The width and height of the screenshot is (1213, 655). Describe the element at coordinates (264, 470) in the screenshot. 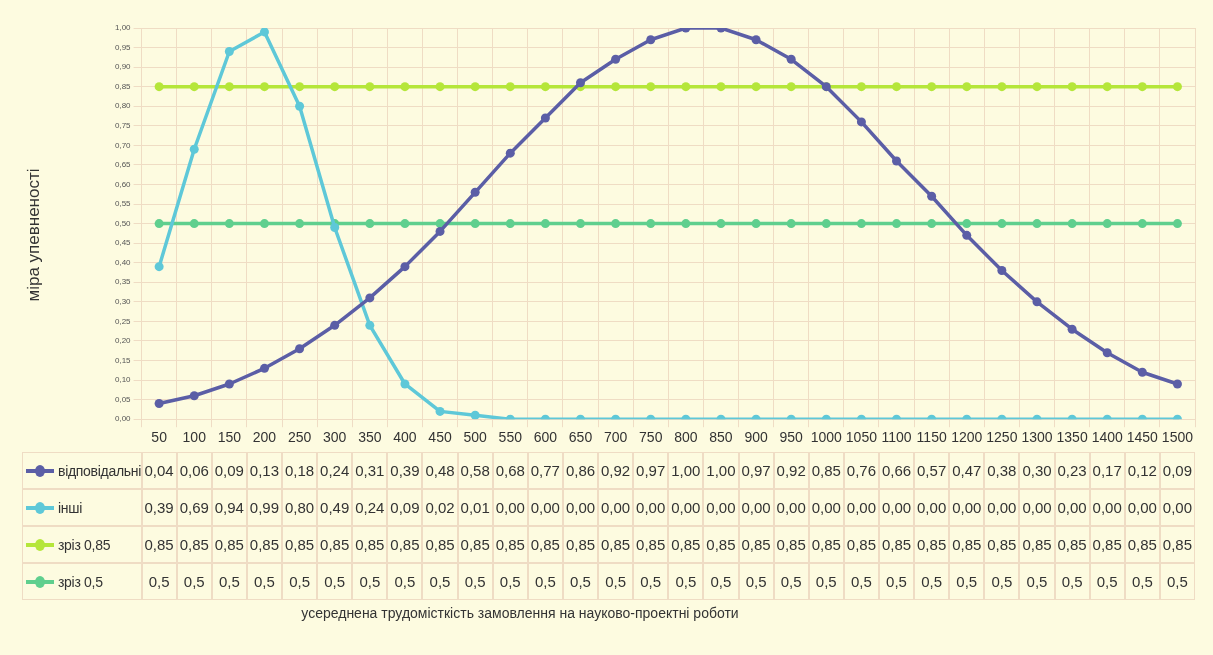

I see `data-label: 0,13` at that location.